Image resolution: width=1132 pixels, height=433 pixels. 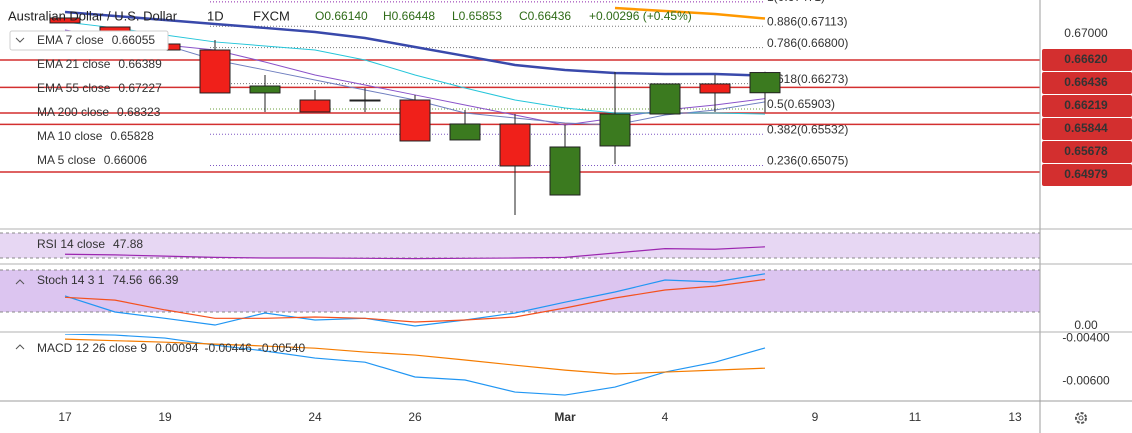 I want to click on legend-value: 66.39, so click(x=163, y=280).